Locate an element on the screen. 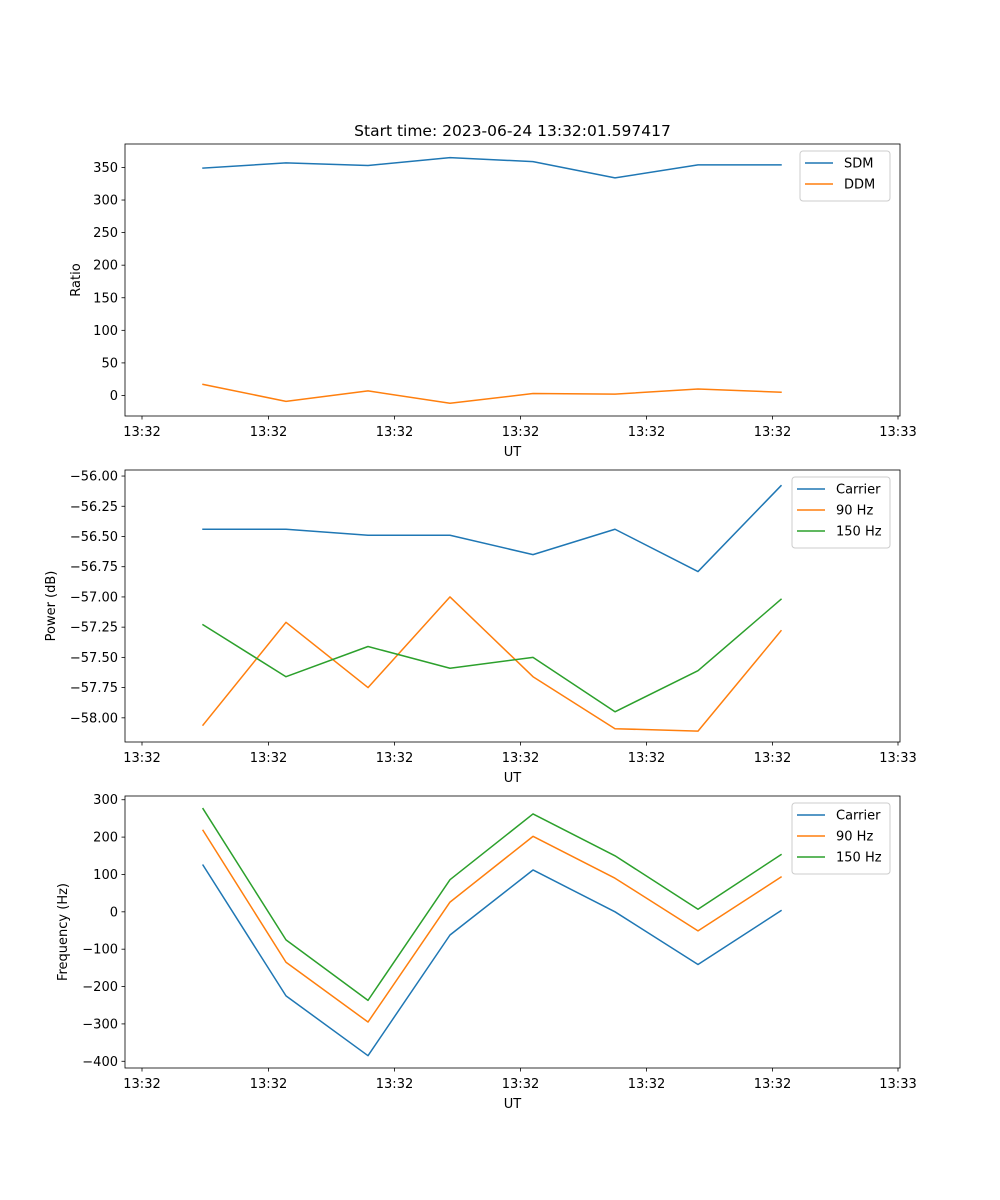 The width and height of the screenshot is (1000, 1200). chart-title: Start time: 2023-06-24 13:32:01.597417 is located at coordinates (512, 131).